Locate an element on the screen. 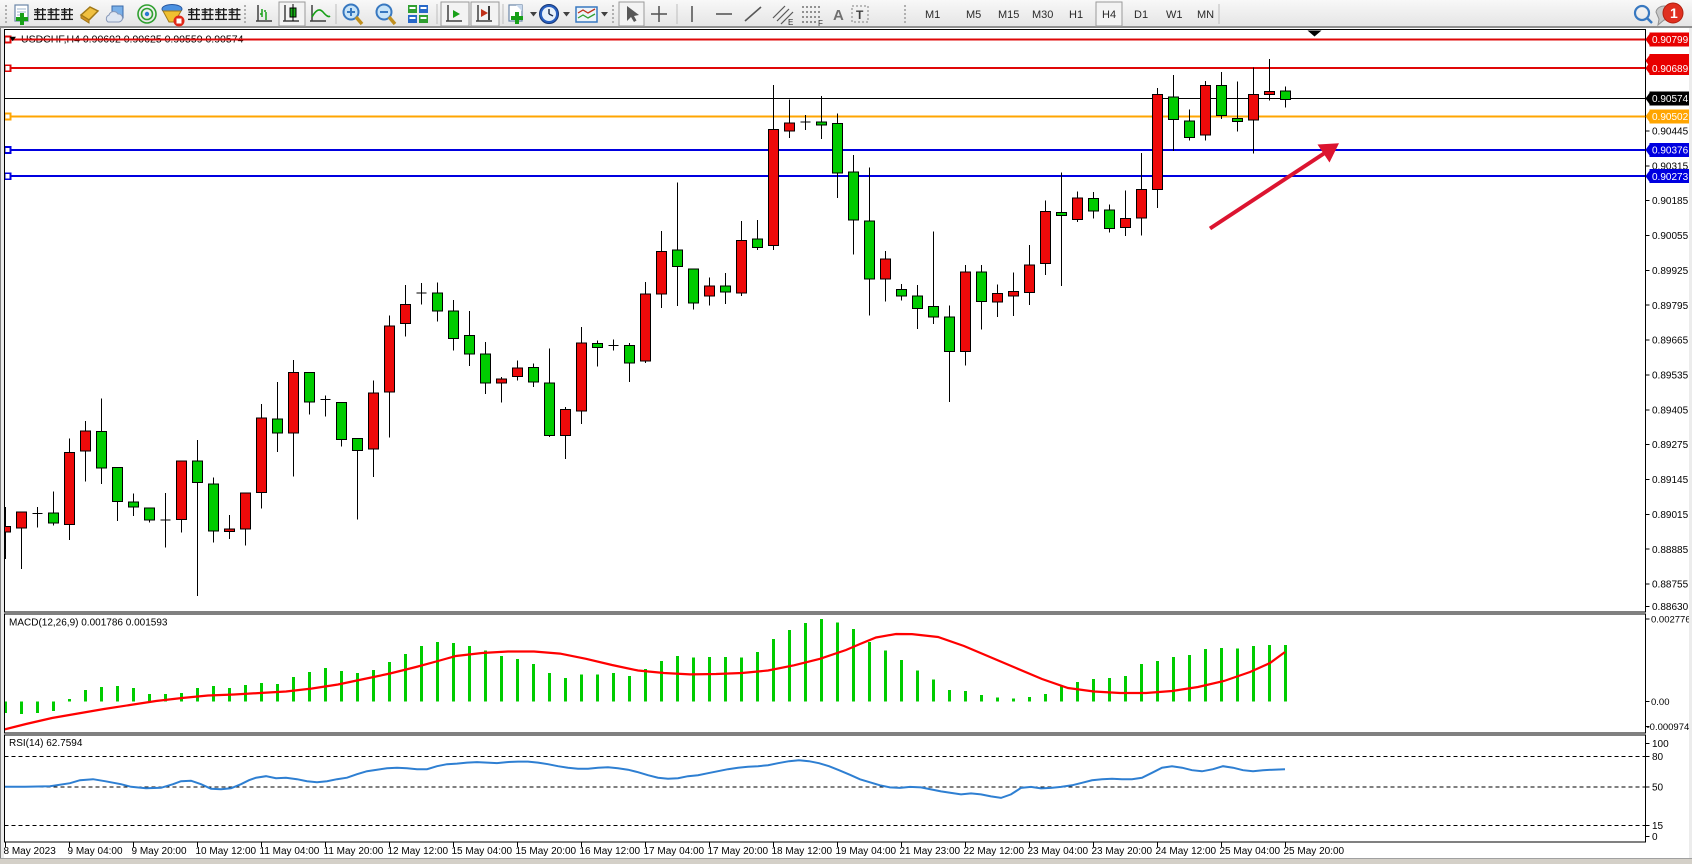 This screenshot has width=1692, height=864. svg-text: 0.90315 is located at coordinates (1670, 166).